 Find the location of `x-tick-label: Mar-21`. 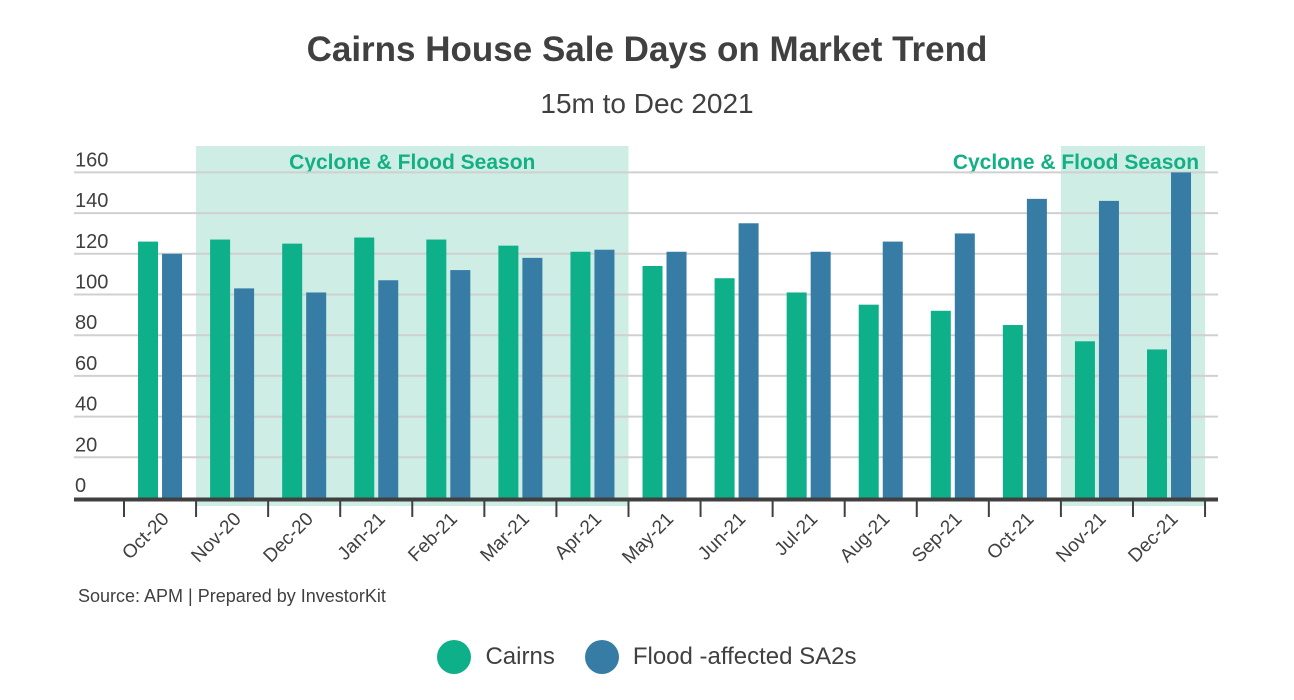

x-tick-label: Mar-21 is located at coordinates (505, 537).